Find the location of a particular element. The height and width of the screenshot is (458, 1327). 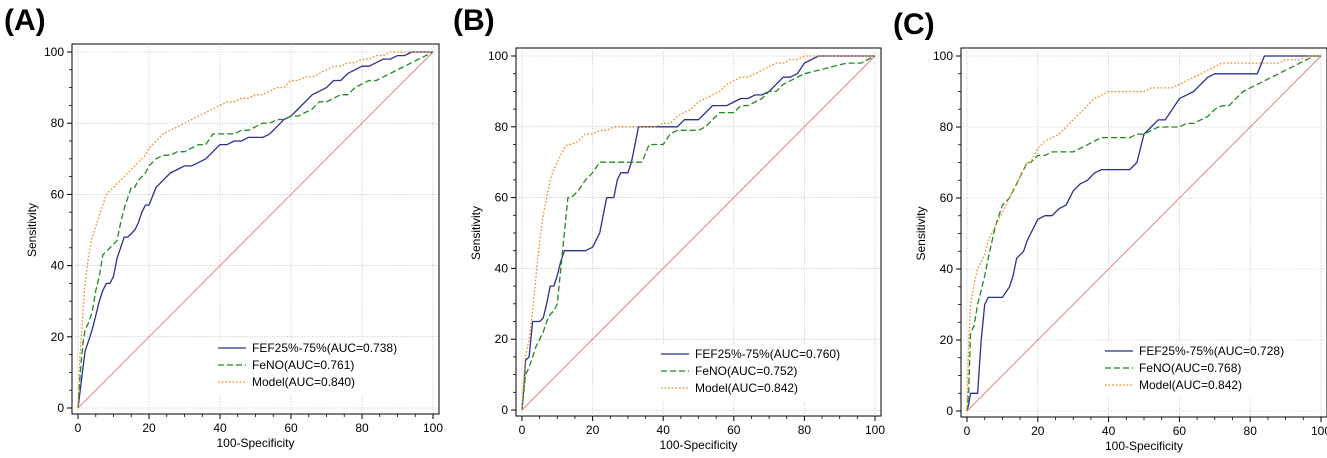

legend-entry: FeNO(AUC=0.752) is located at coordinates (746, 371).